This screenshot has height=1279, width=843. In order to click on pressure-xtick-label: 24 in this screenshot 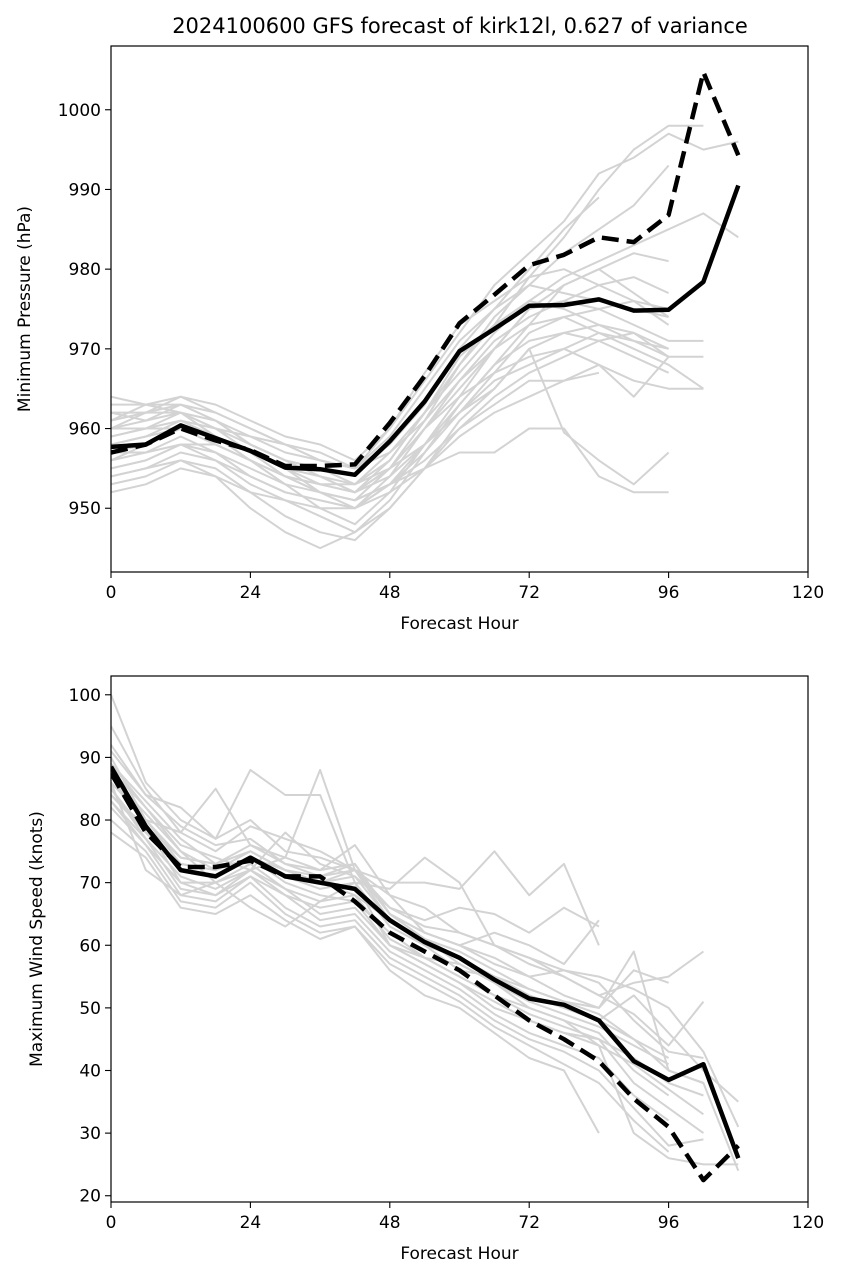, I will do `click(251, 593)`.